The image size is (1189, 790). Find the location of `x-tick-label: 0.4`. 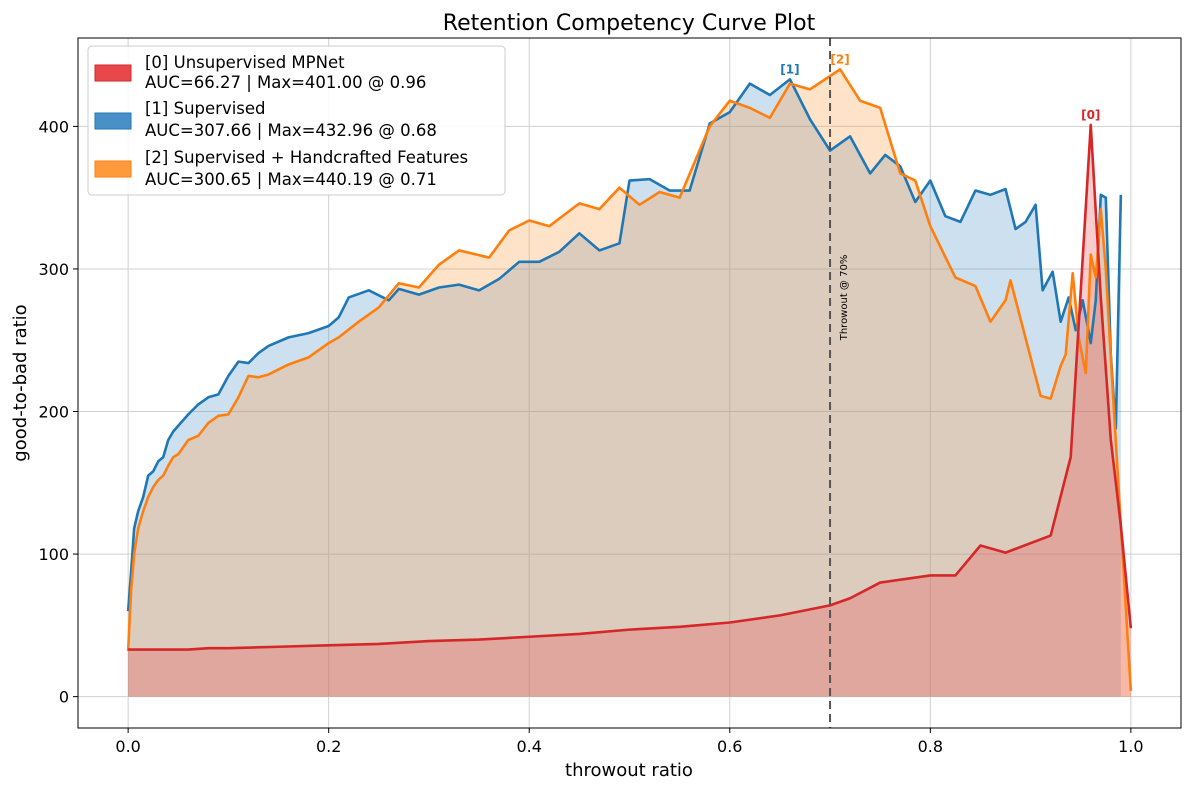

x-tick-label: 0.4 is located at coordinates (529, 746).